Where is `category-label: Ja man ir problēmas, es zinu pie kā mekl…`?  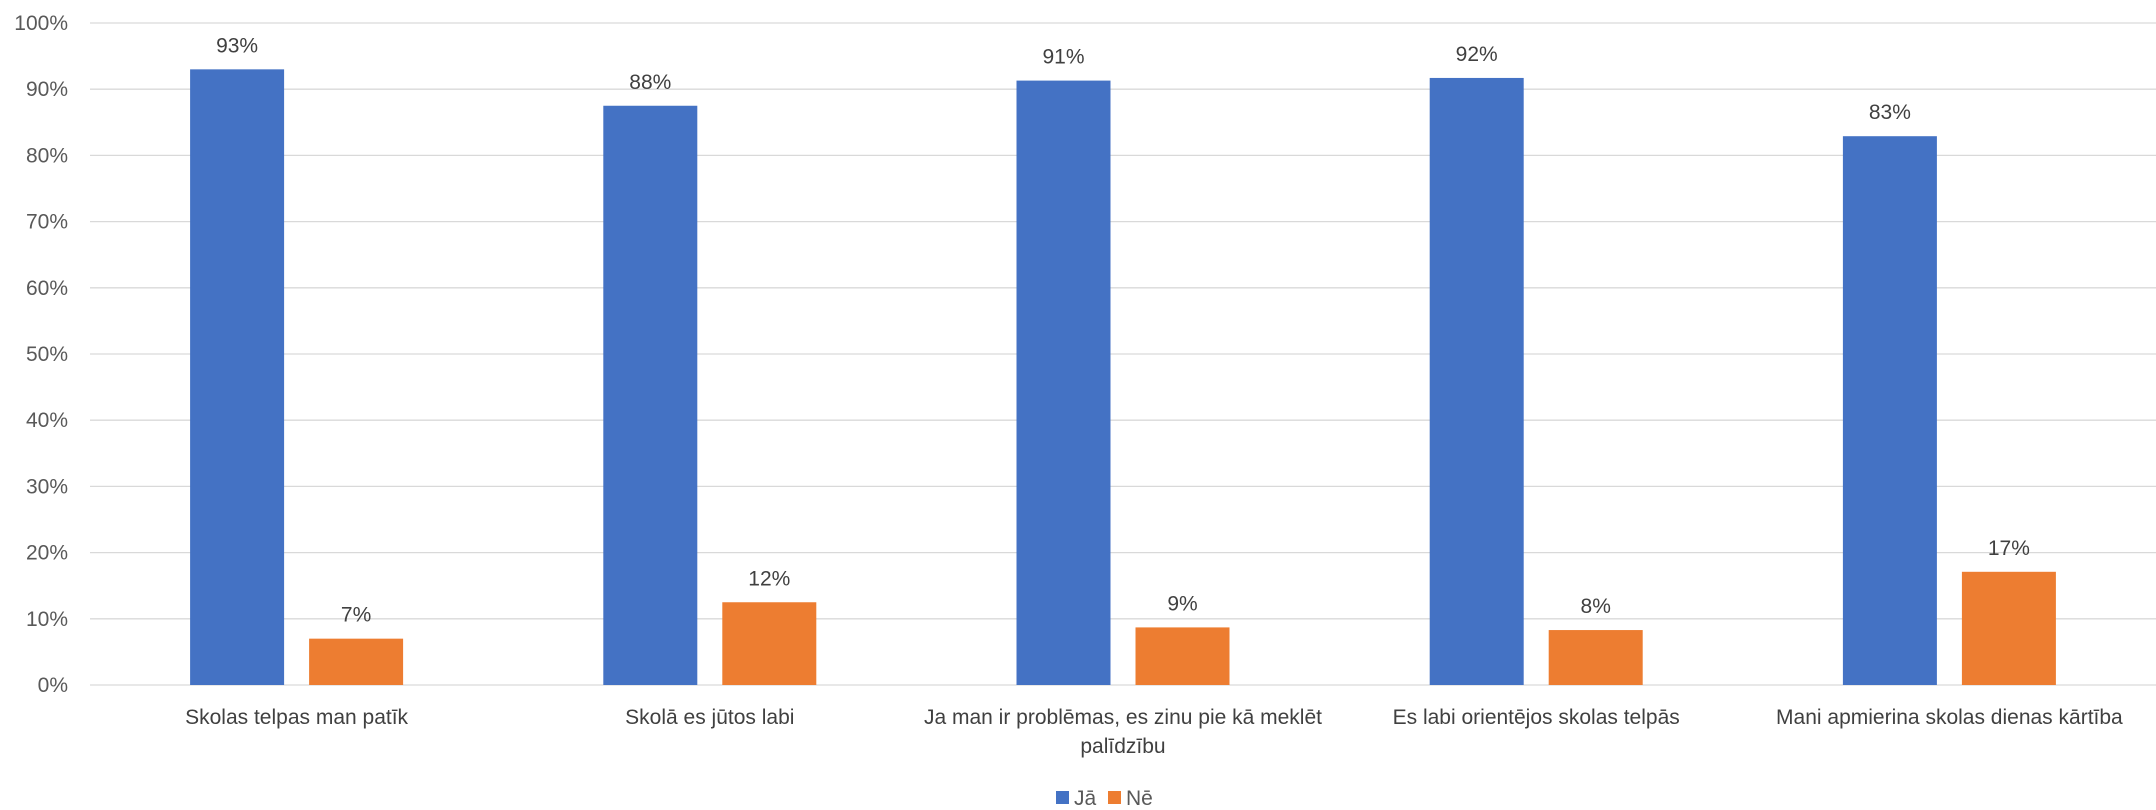 category-label: Ja man ir problēmas, es zinu pie kā mekl… is located at coordinates (1123, 717).